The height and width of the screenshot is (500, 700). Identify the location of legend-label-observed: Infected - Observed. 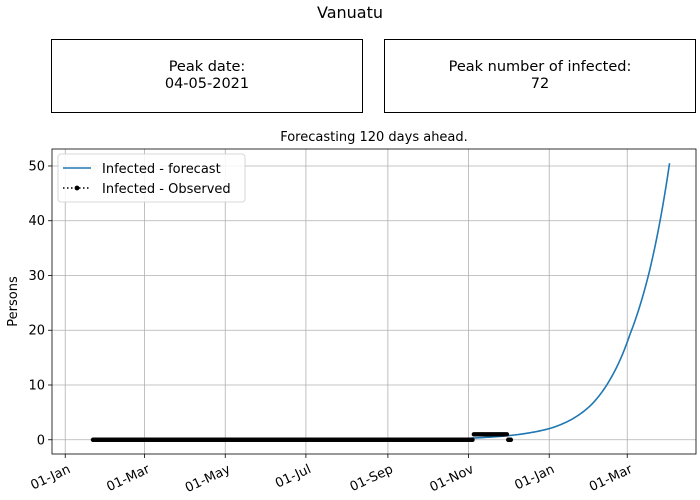
(166, 189).